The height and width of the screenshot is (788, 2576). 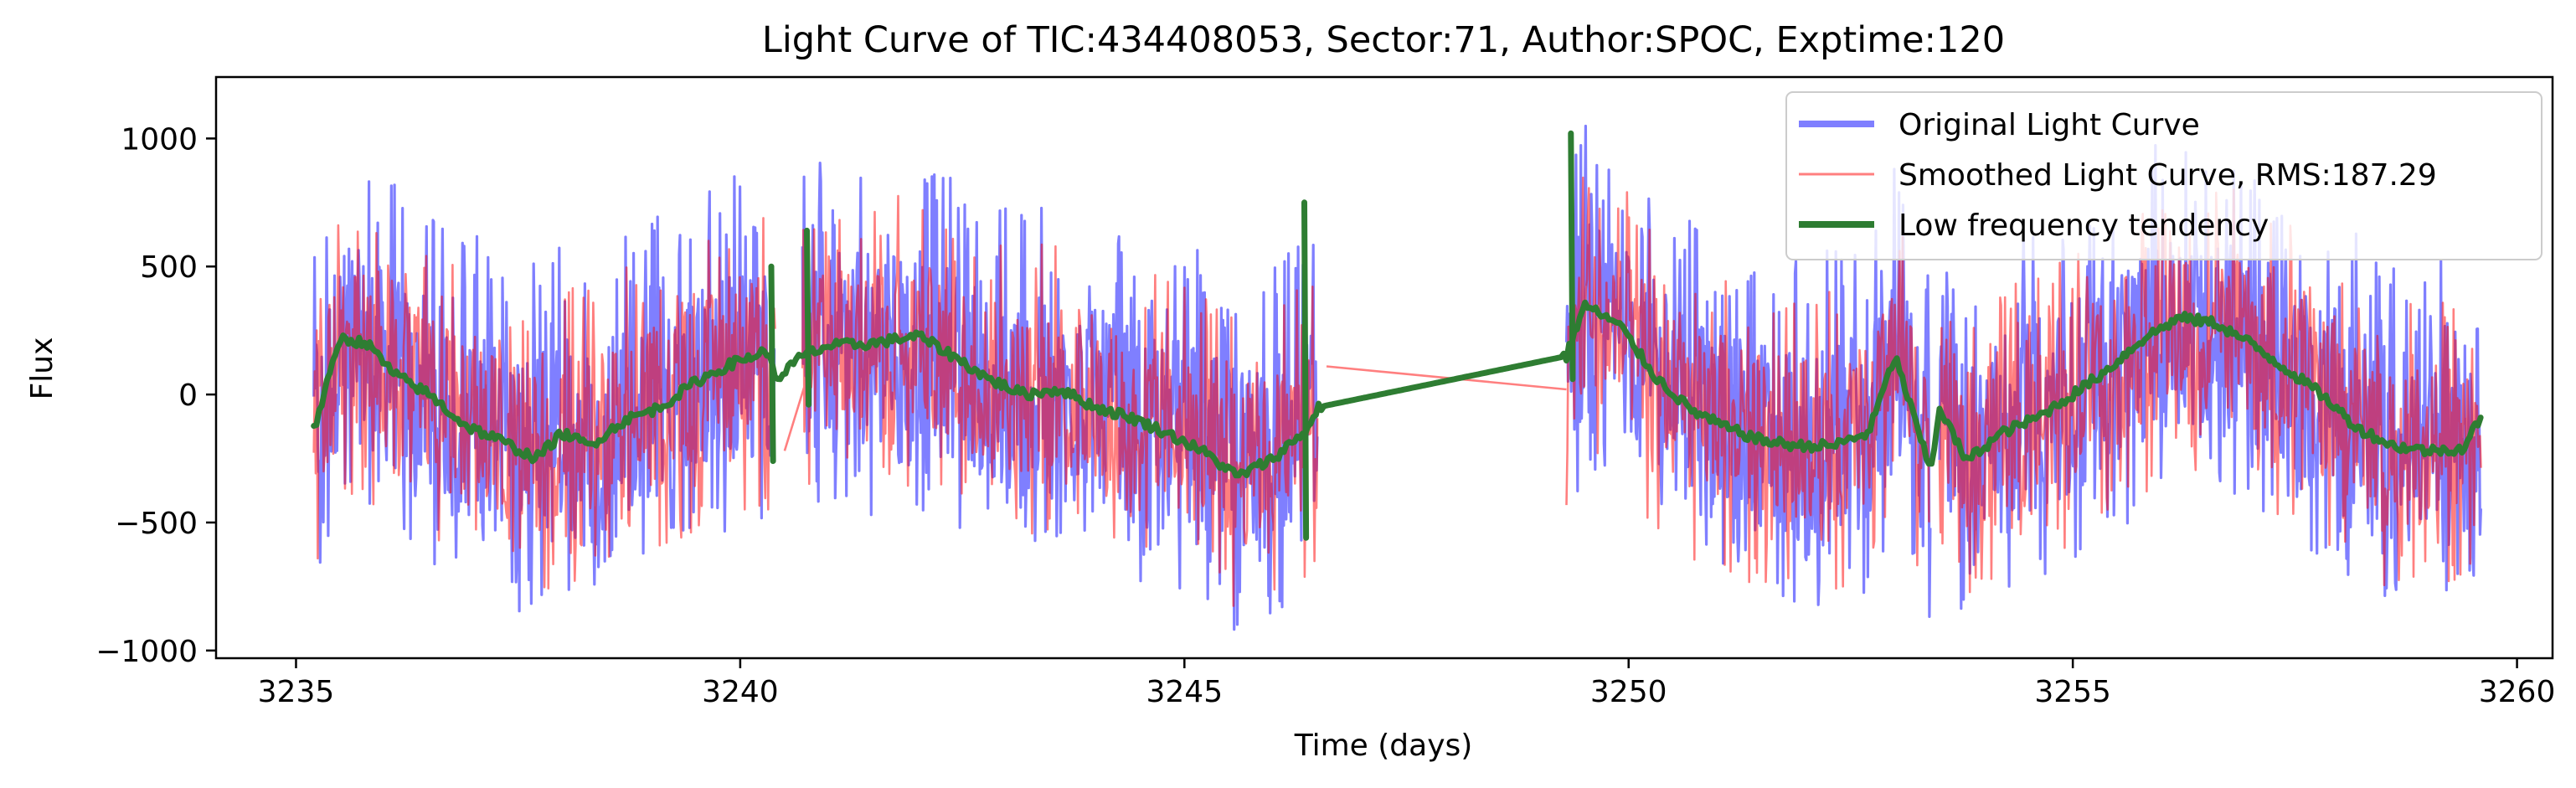 I want to click on legend-label-original: Original Light Curve, so click(x=2049, y=125).